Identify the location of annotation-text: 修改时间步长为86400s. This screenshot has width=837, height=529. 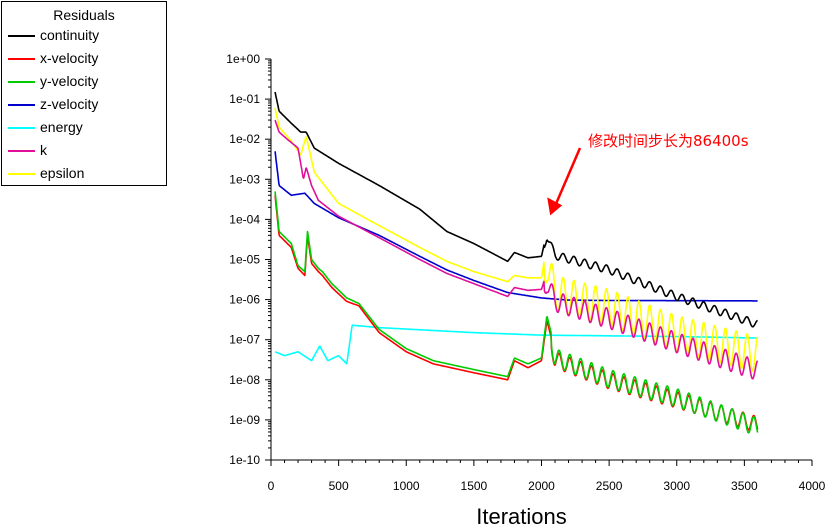
(668, 141).